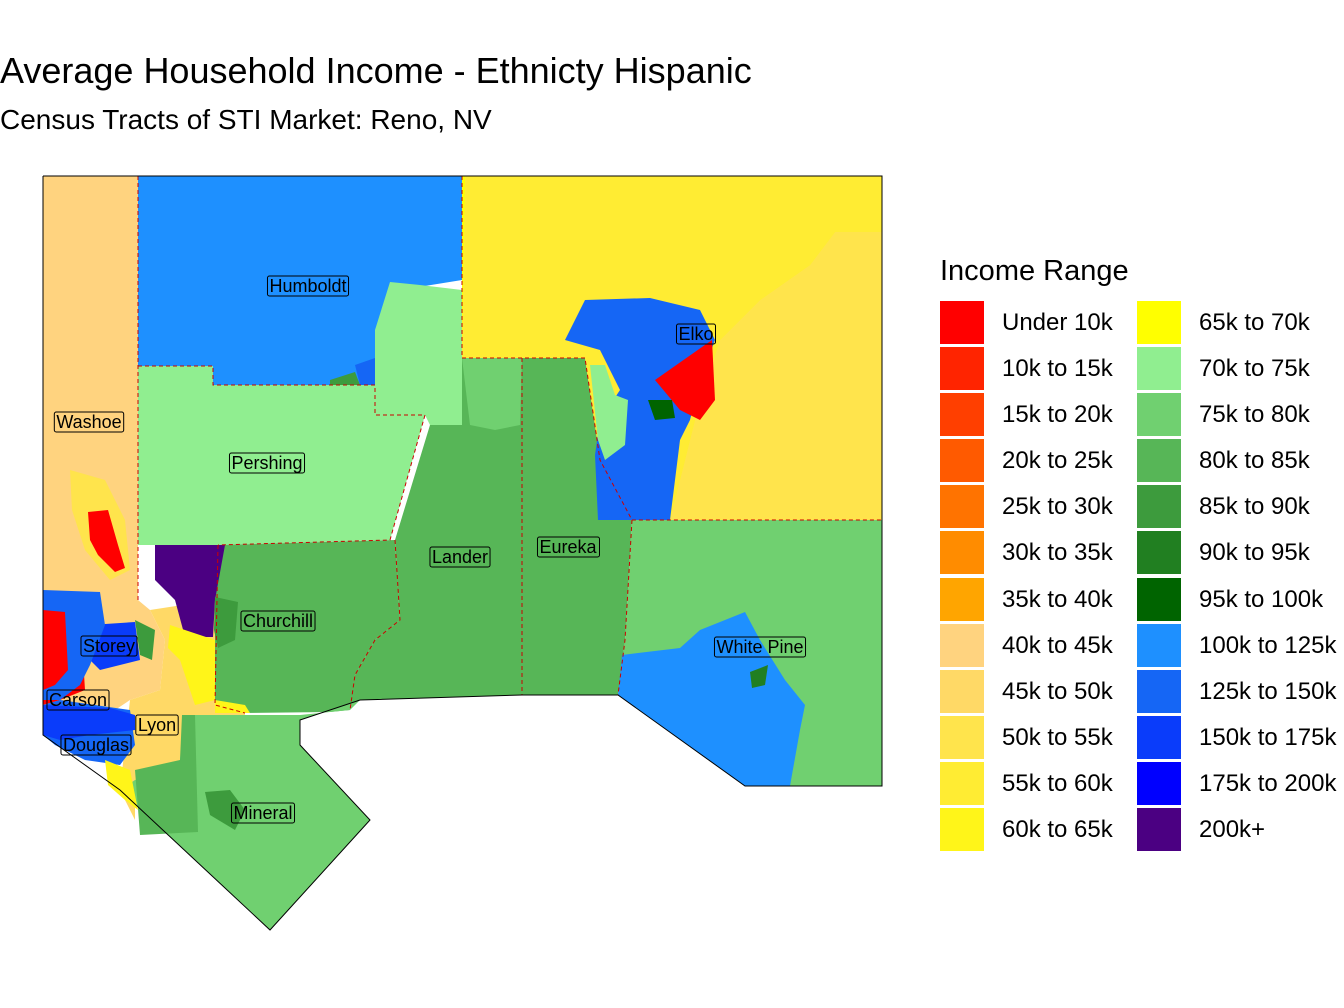 The height and width of the screenshot is (1008, 1344). I want to click on legend-item: 175k to 200k, so click(1240, 784).